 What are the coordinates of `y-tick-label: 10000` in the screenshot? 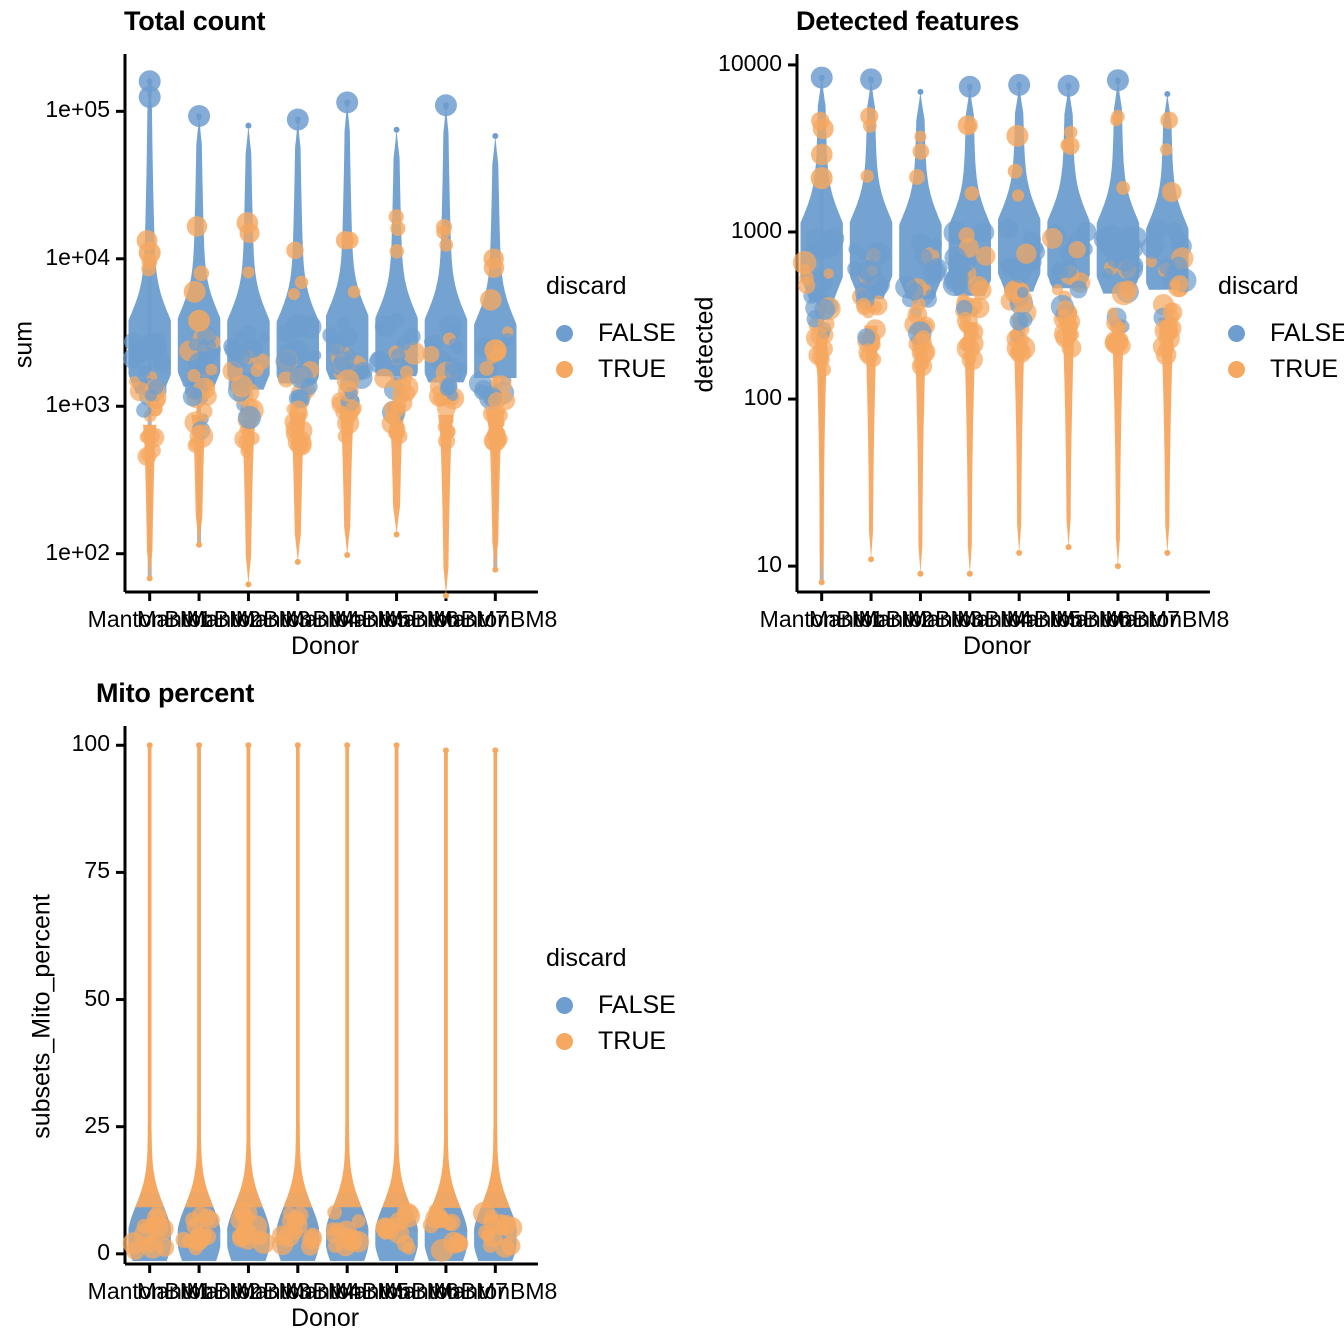 It's located at (750, 62).